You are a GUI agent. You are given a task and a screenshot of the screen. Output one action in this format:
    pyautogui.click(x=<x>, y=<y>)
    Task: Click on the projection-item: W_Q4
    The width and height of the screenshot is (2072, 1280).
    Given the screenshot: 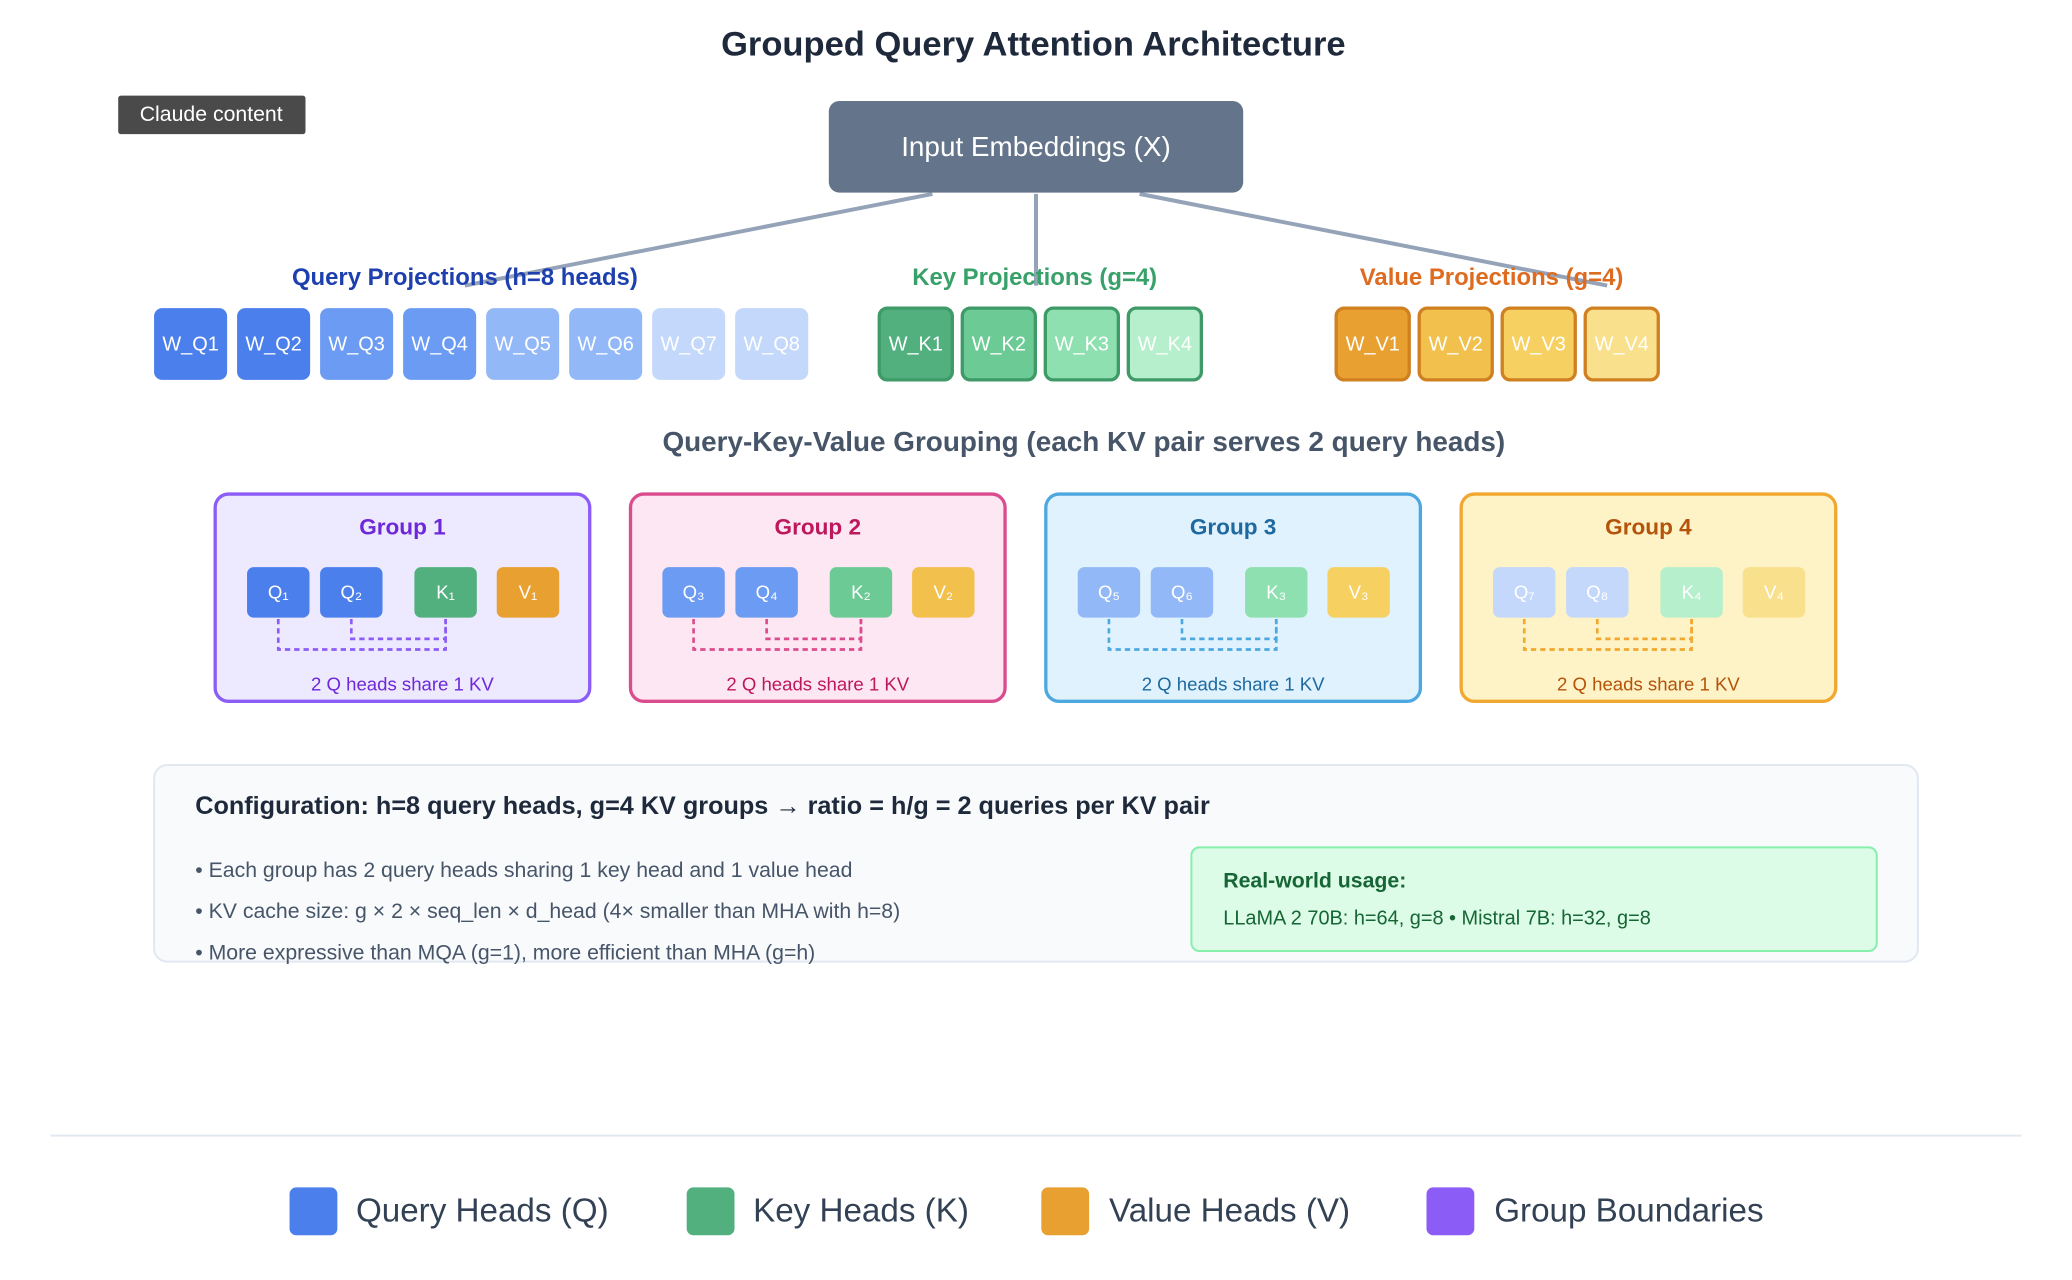 What is the action you would take?
    pyautogui.click(x=439, y=345)
    